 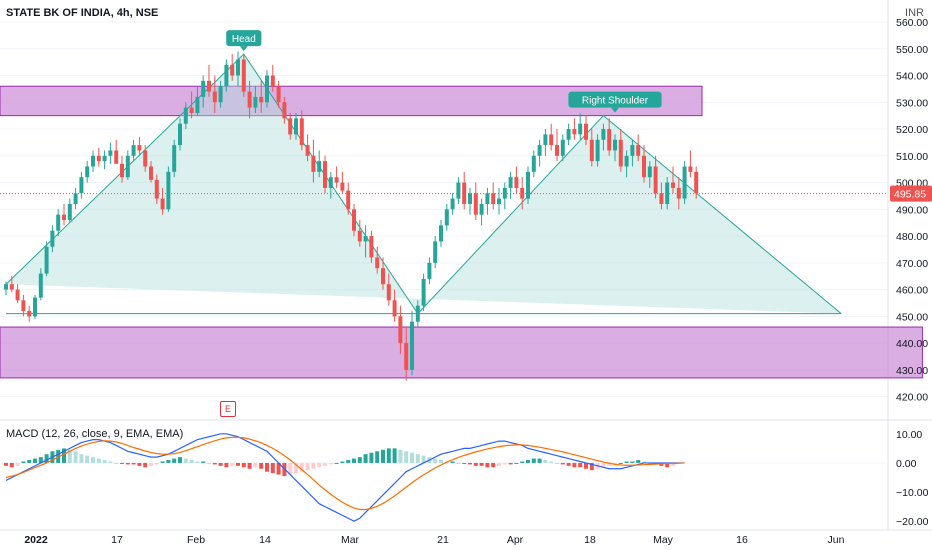 What do you see at coordinates (95, 434) in the screenshot?
I see `macd-indicator-label: MACD (12, 26, close, 9, EMA, EMA)` at bounding box center [95, 434].